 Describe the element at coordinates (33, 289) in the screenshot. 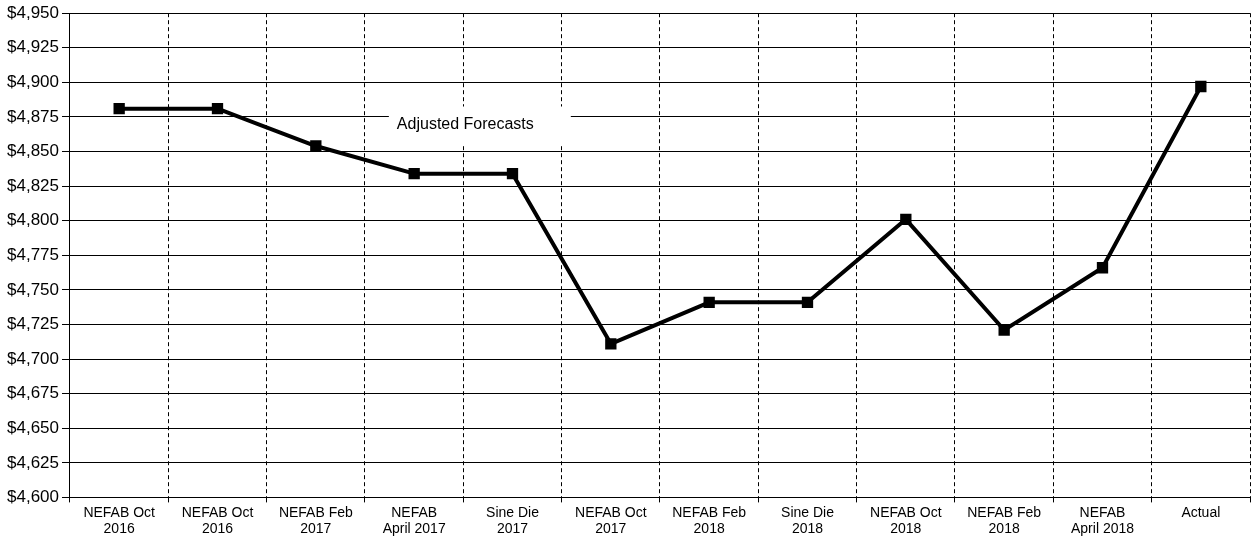

I see `y-tick-label: $4,750` at that location.